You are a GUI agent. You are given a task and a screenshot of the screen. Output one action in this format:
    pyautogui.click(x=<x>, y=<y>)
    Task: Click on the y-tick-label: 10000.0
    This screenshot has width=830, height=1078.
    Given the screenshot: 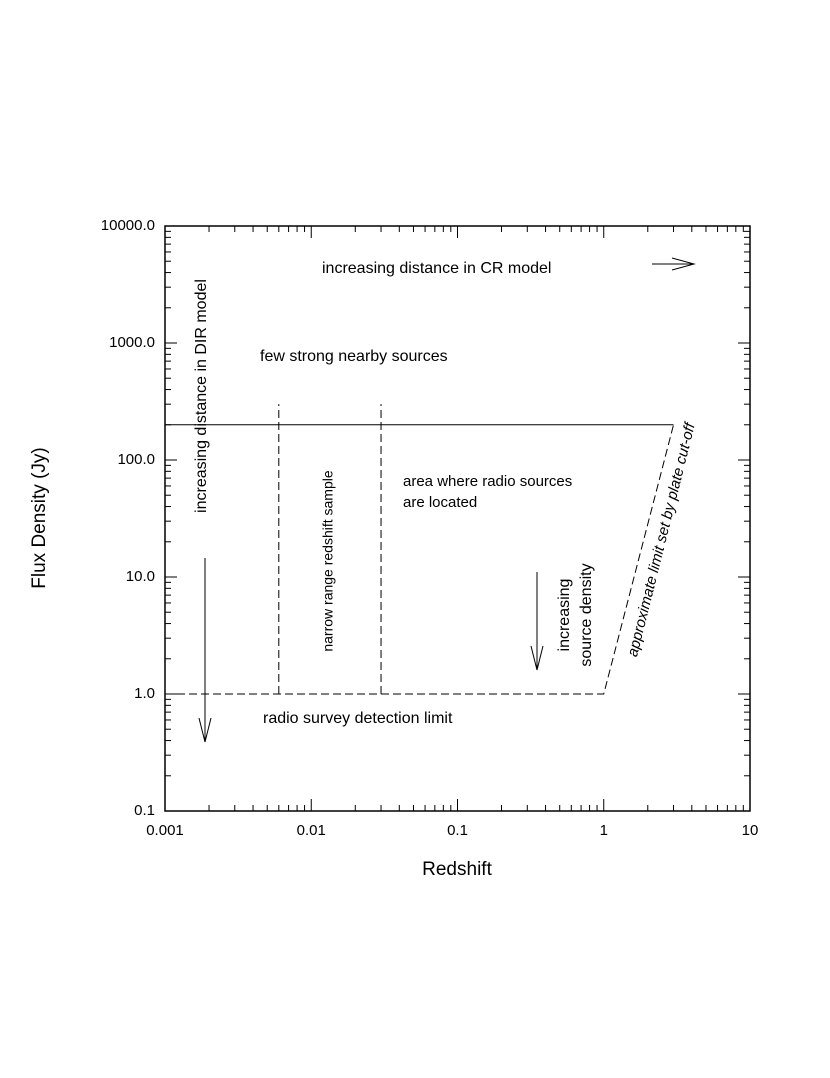 What is the action you would take?
    pyautogui.click(x=128, y=225)
    